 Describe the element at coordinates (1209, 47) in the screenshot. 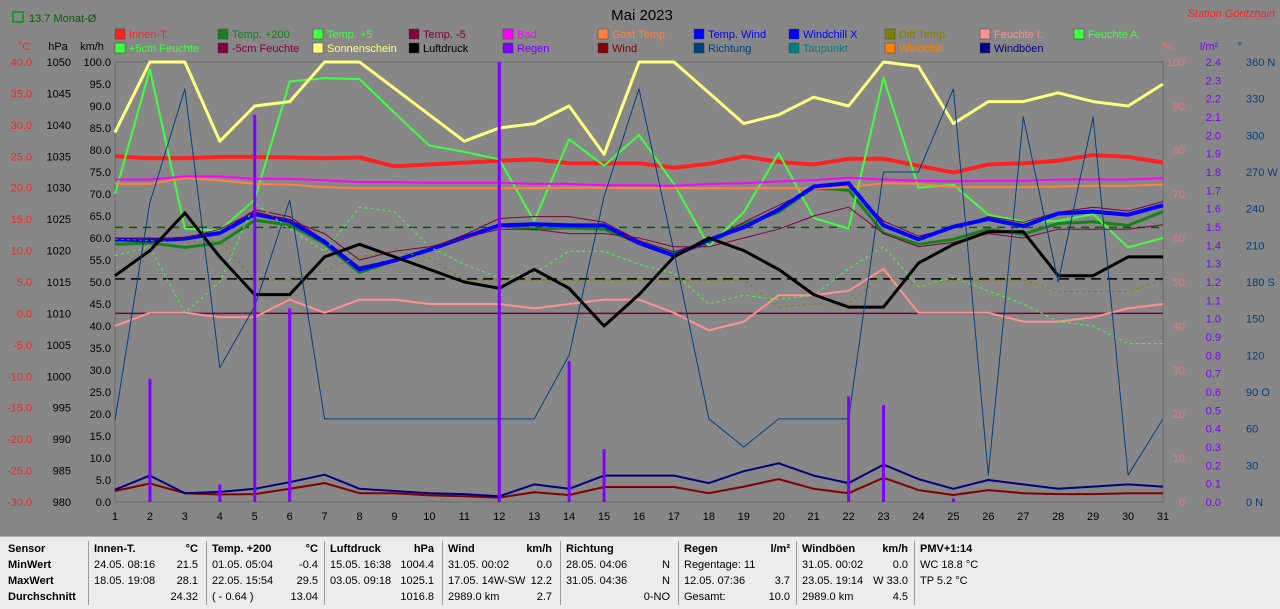

I see `axis-unit-rain: l/m²` at that location.